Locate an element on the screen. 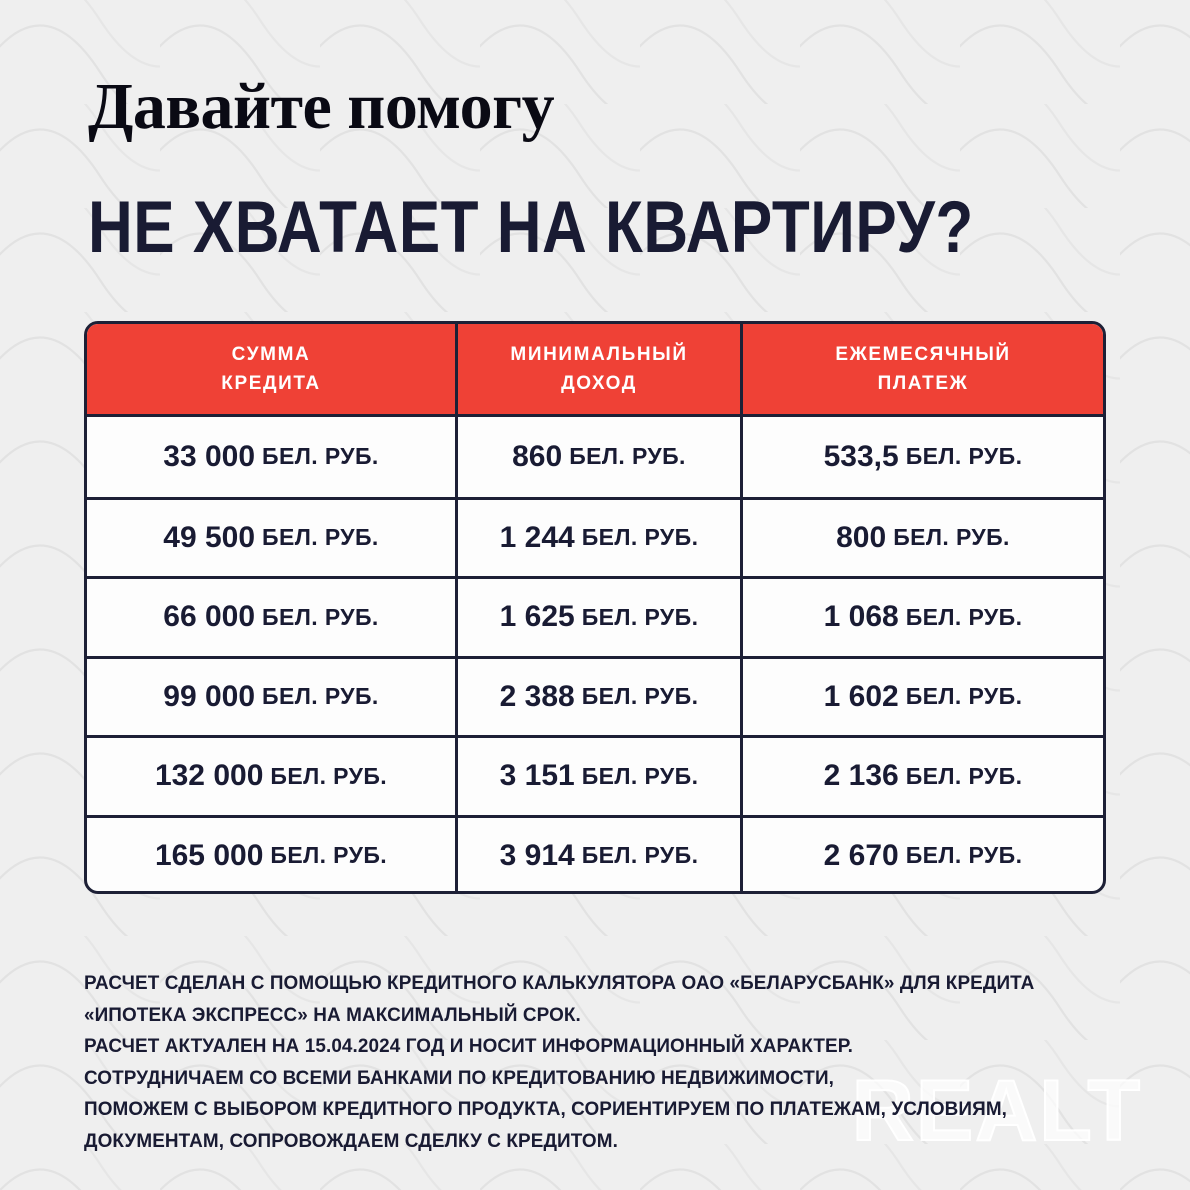 Image resolution: width=1190 pixels, height=1190 pixels. cell-min-income: 1 625 БЕЛ. РУБ. is located at coordinates (597, 617).